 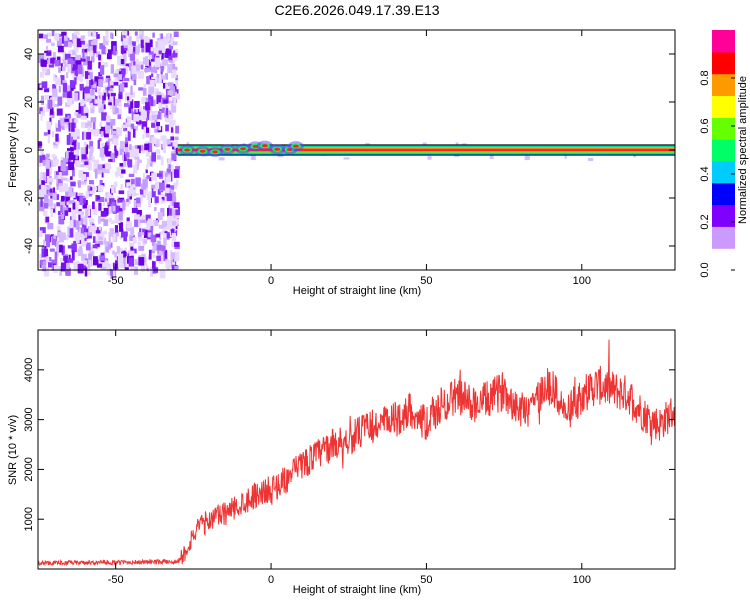 What do you see at coordinates (116, 580) in the screenshot?
I see `snr-x-tick-label: -50` at bounding box center [116, 580].